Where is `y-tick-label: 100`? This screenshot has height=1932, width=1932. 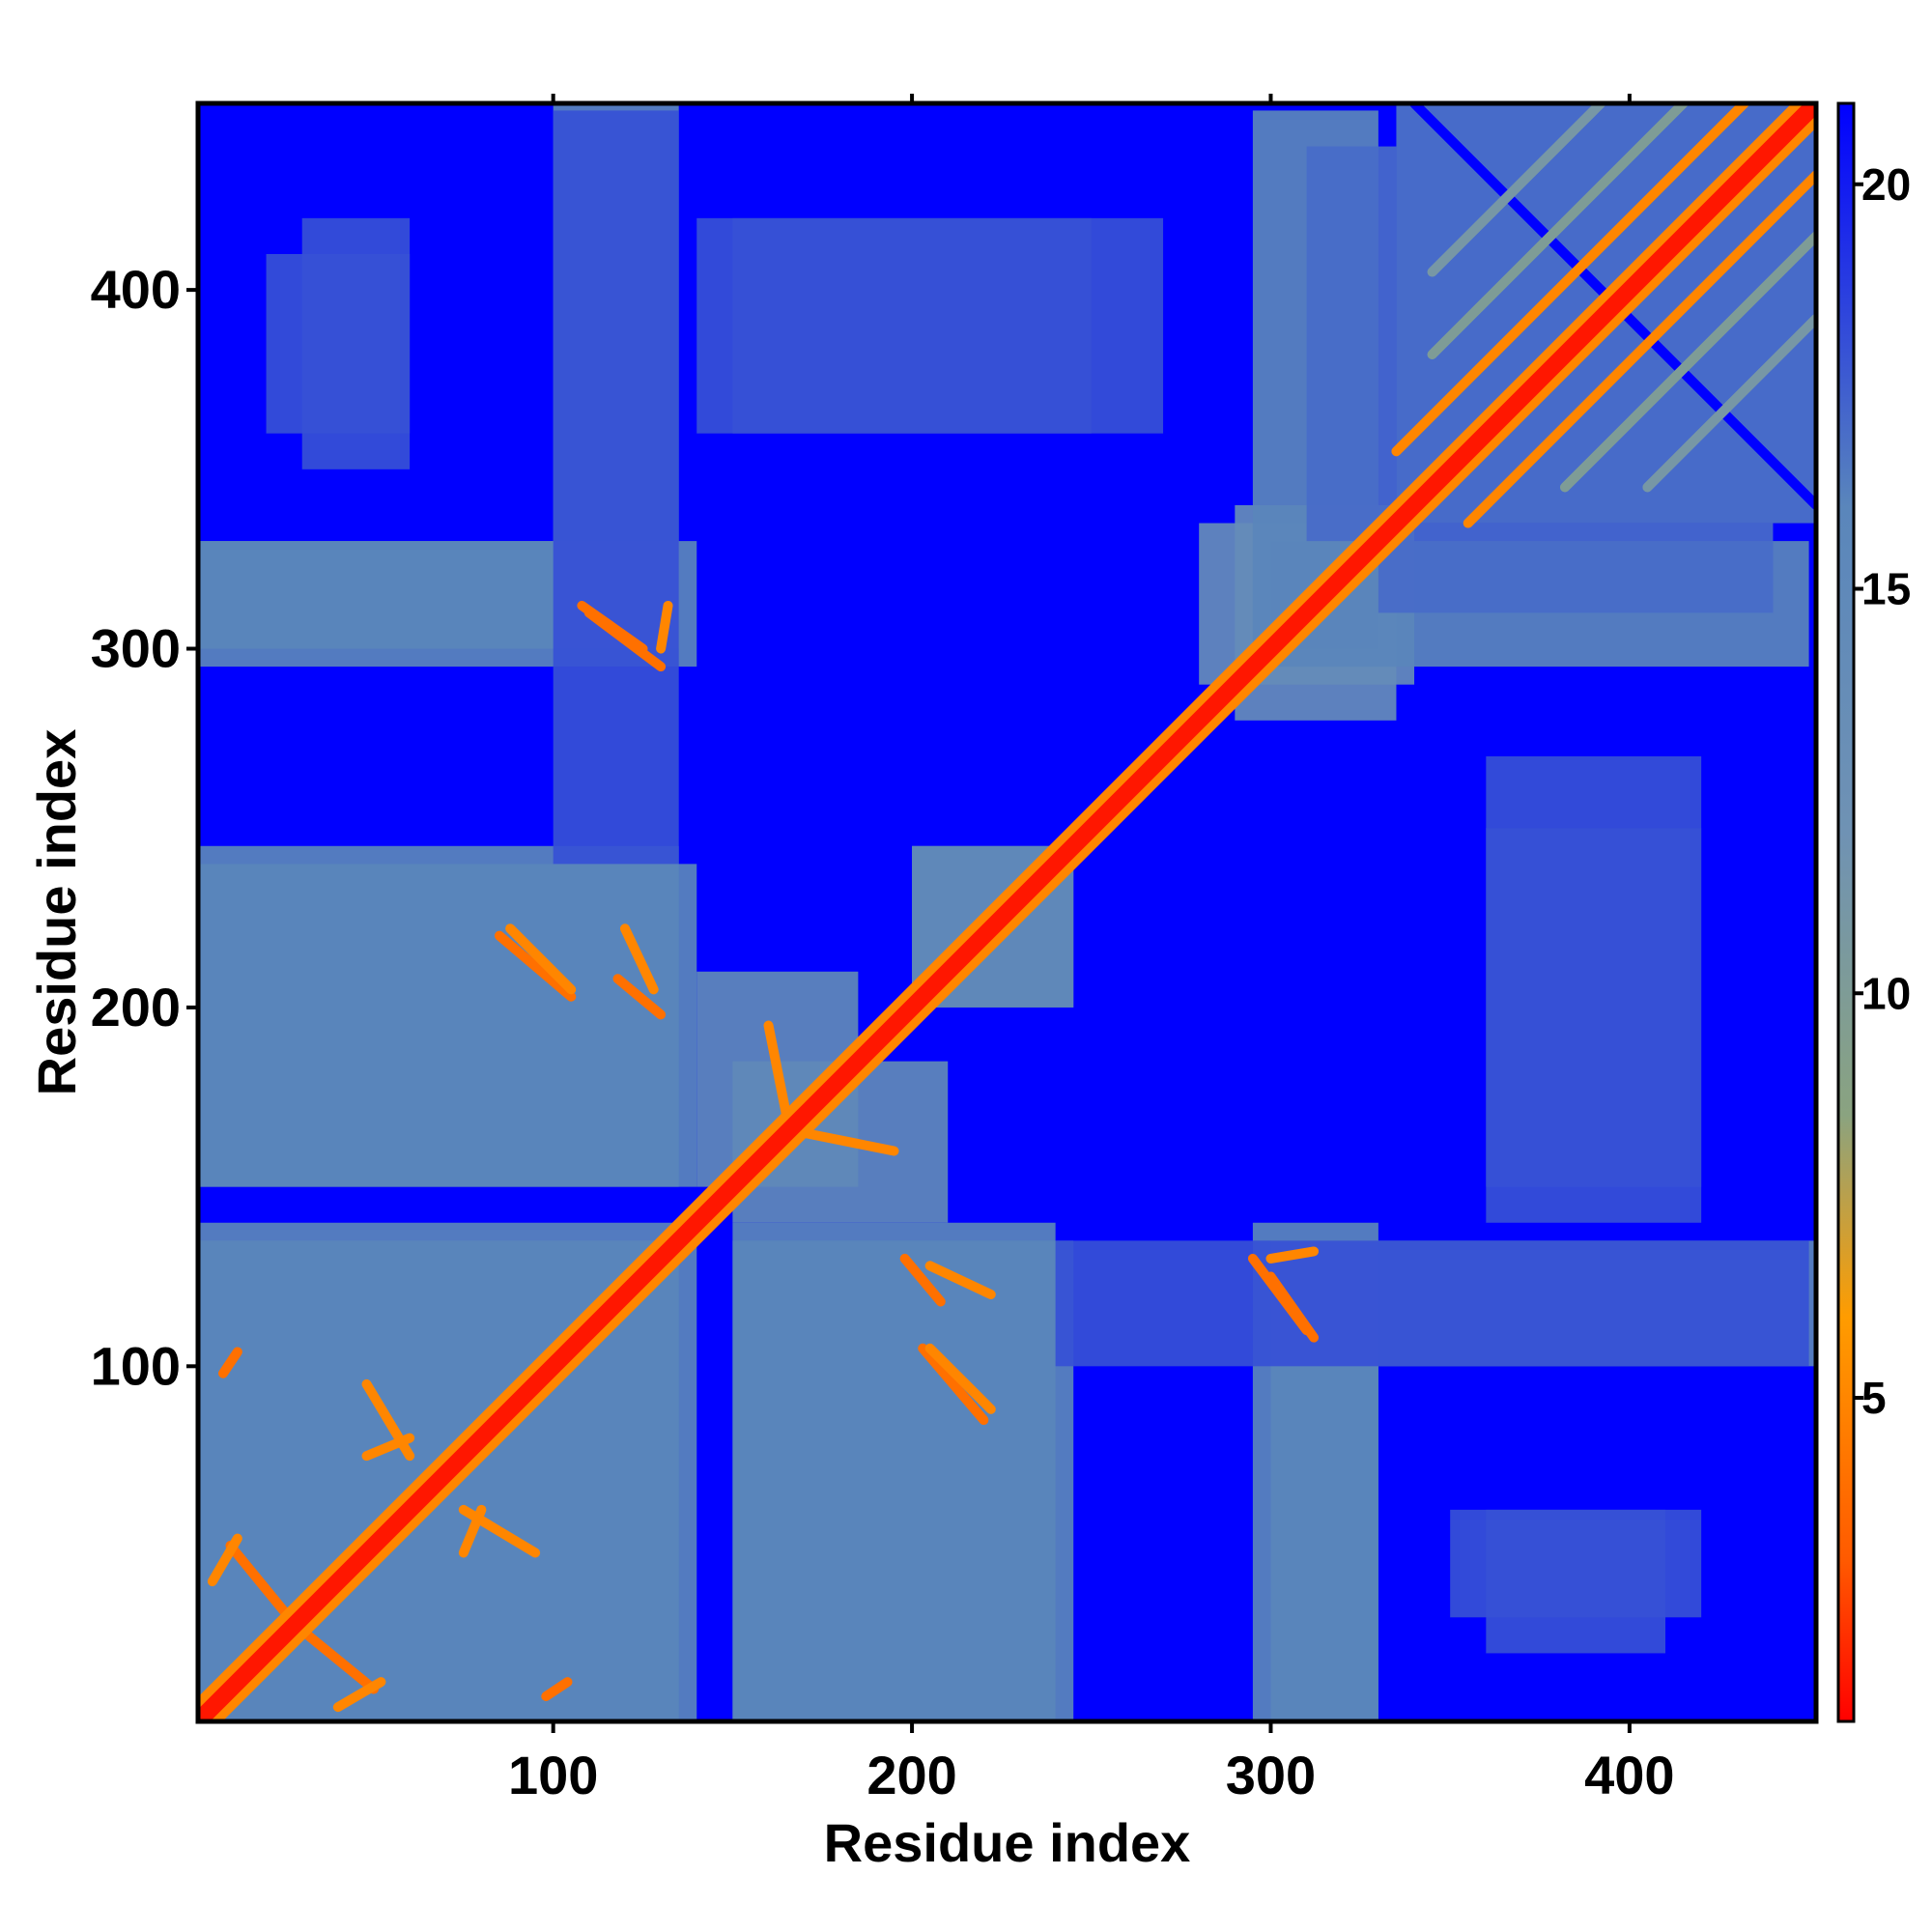
y-tick-label: 100 is located at coordinates (136, 1365).